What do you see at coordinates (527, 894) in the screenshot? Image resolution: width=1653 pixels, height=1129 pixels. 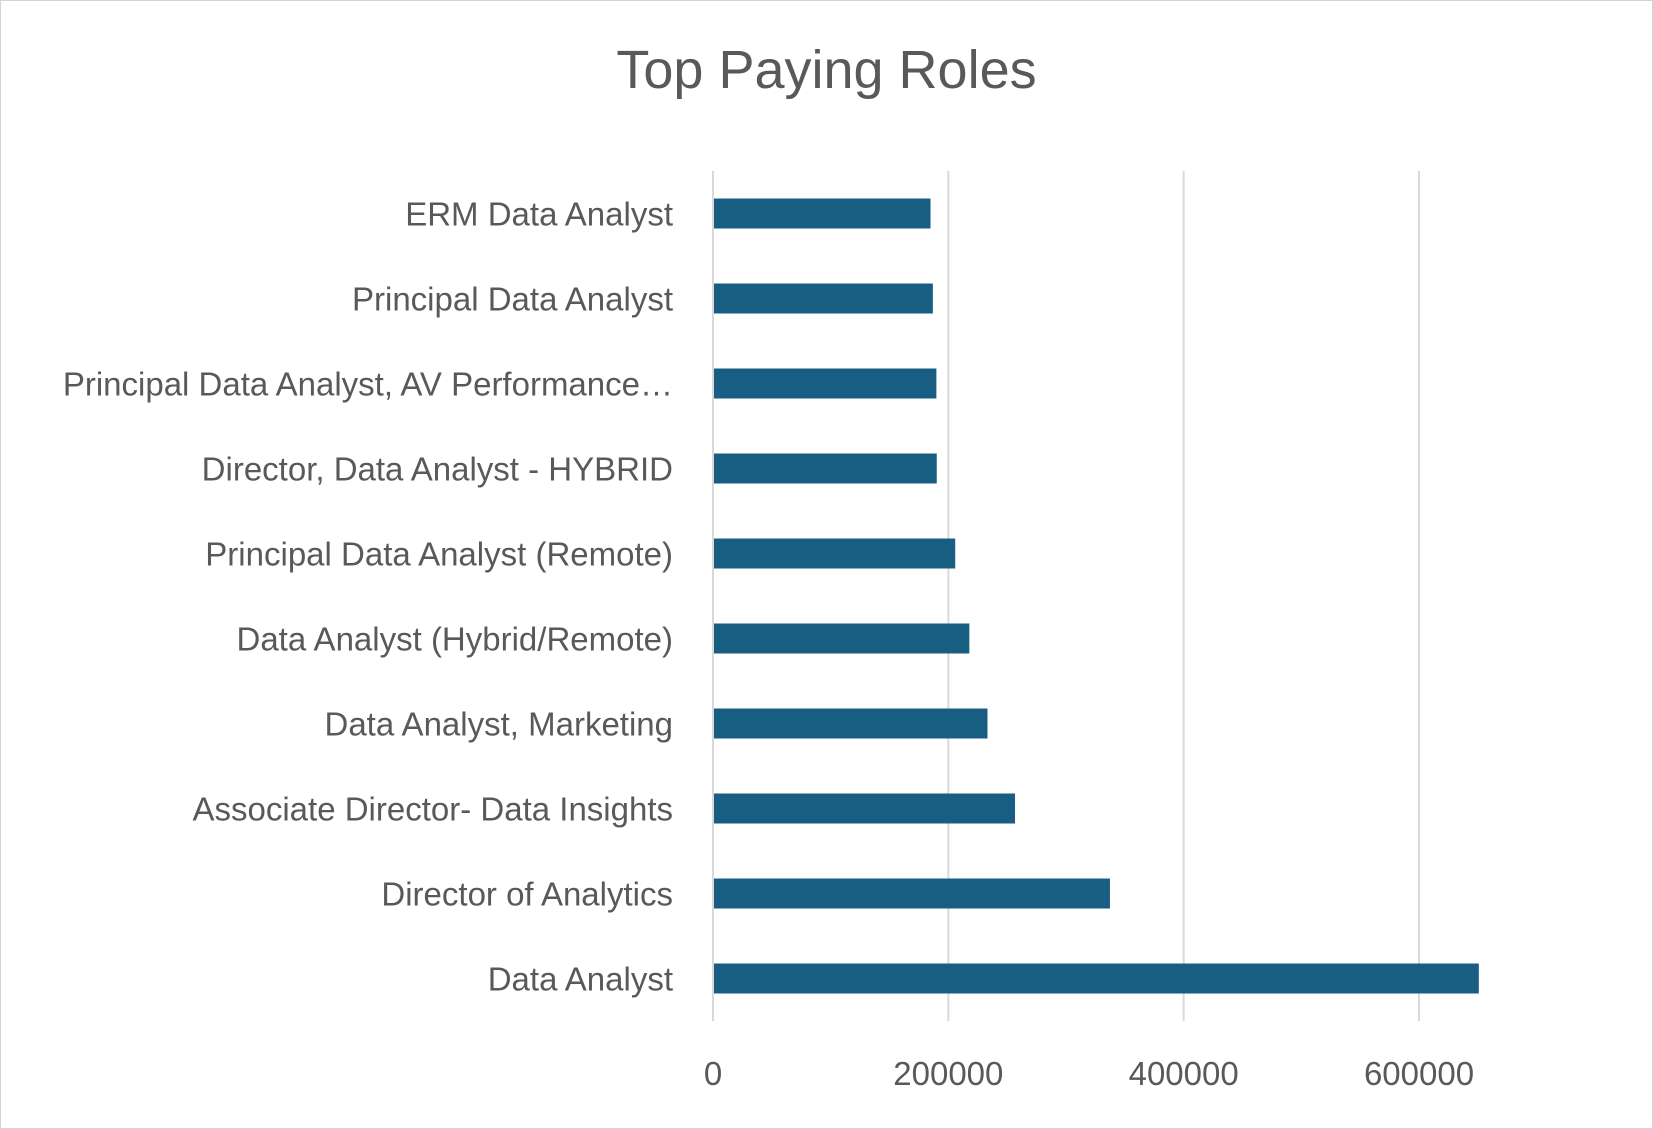 I see `category-label-8: Director of Analytics` at bounding box center [527, 894].